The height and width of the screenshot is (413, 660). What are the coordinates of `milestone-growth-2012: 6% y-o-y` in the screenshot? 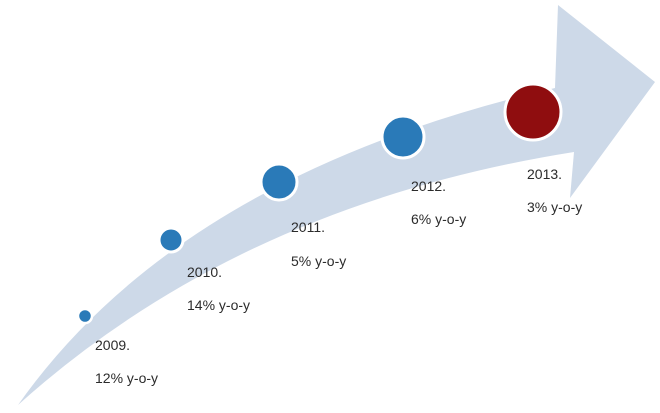 It's located at (439, 219).